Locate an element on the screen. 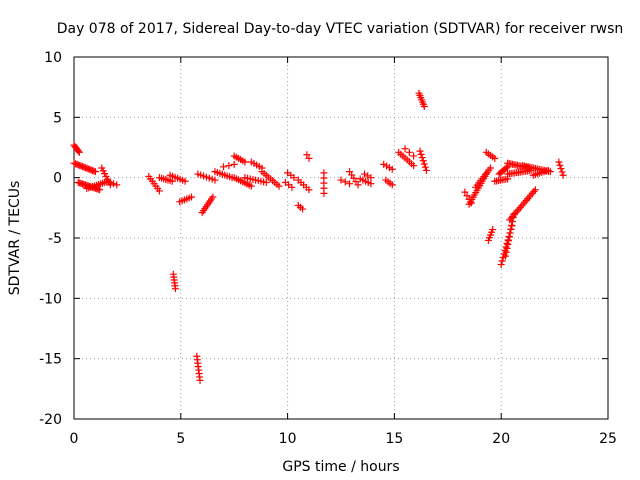 This screenshot has height=480, width=640. y-tick-label: 10 is located at coordinates (53, 58).